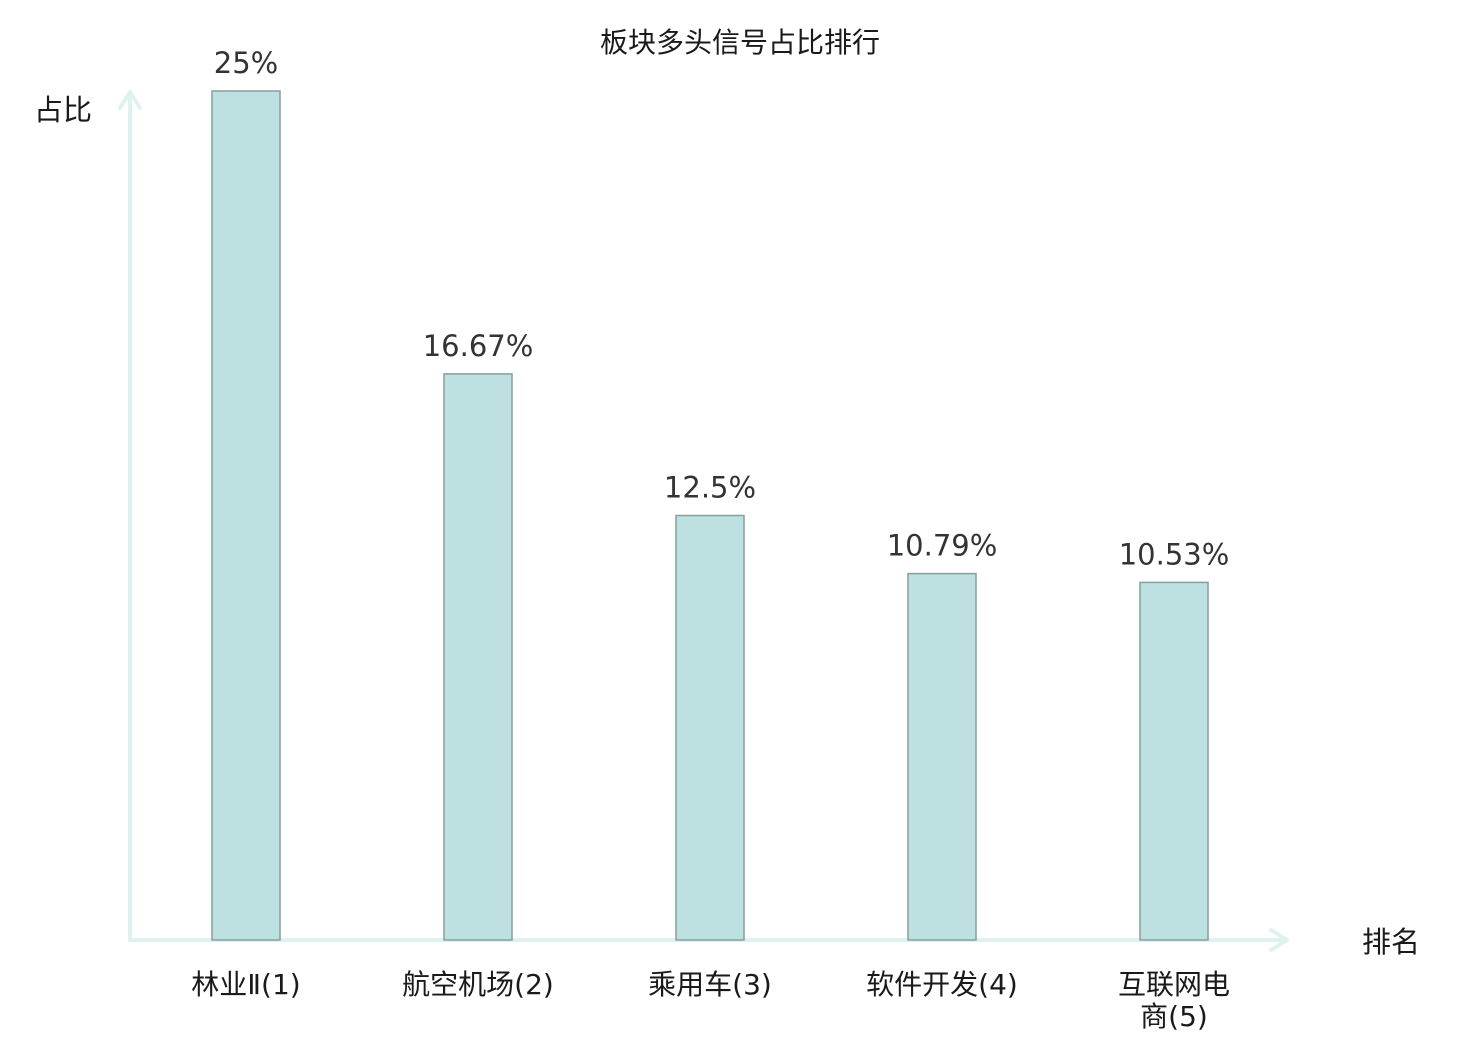 The width and height of the screenshot is (1480, 1040). I want to click on value-label-5: 10.53%, so click(1174, 554).